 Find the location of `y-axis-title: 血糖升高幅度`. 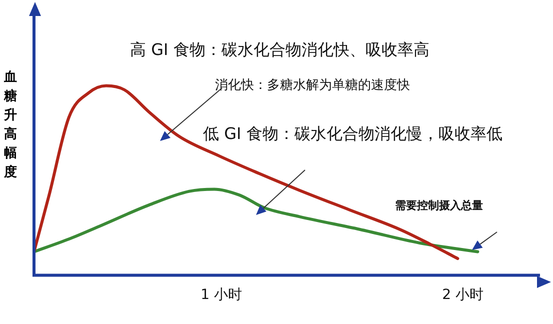

y-axis-title: 血糖升高幅度 is located at coordinates (11, 125).